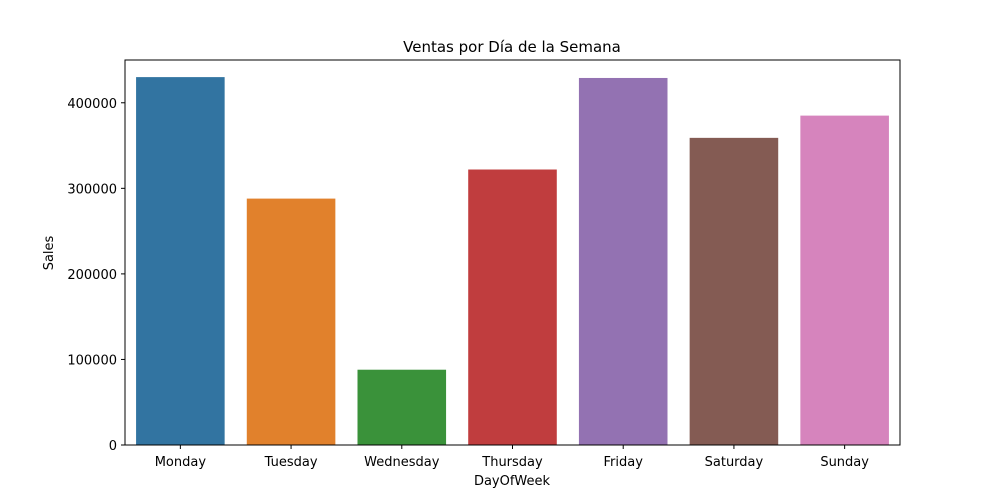 The image size is (1000, 500). I want to click on y-tick-label: 200000, so click(92, 275).